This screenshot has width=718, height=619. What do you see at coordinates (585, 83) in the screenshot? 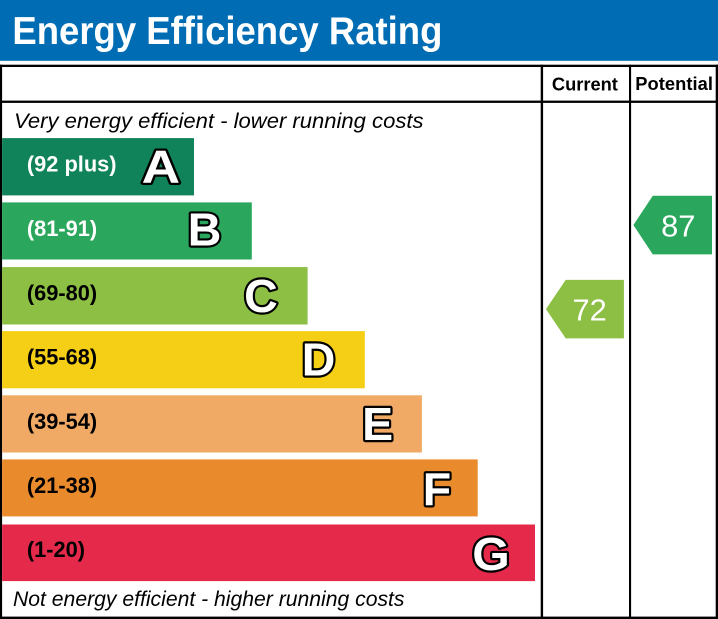
I see `svg-text: Current` at bounding box center [585, 83].